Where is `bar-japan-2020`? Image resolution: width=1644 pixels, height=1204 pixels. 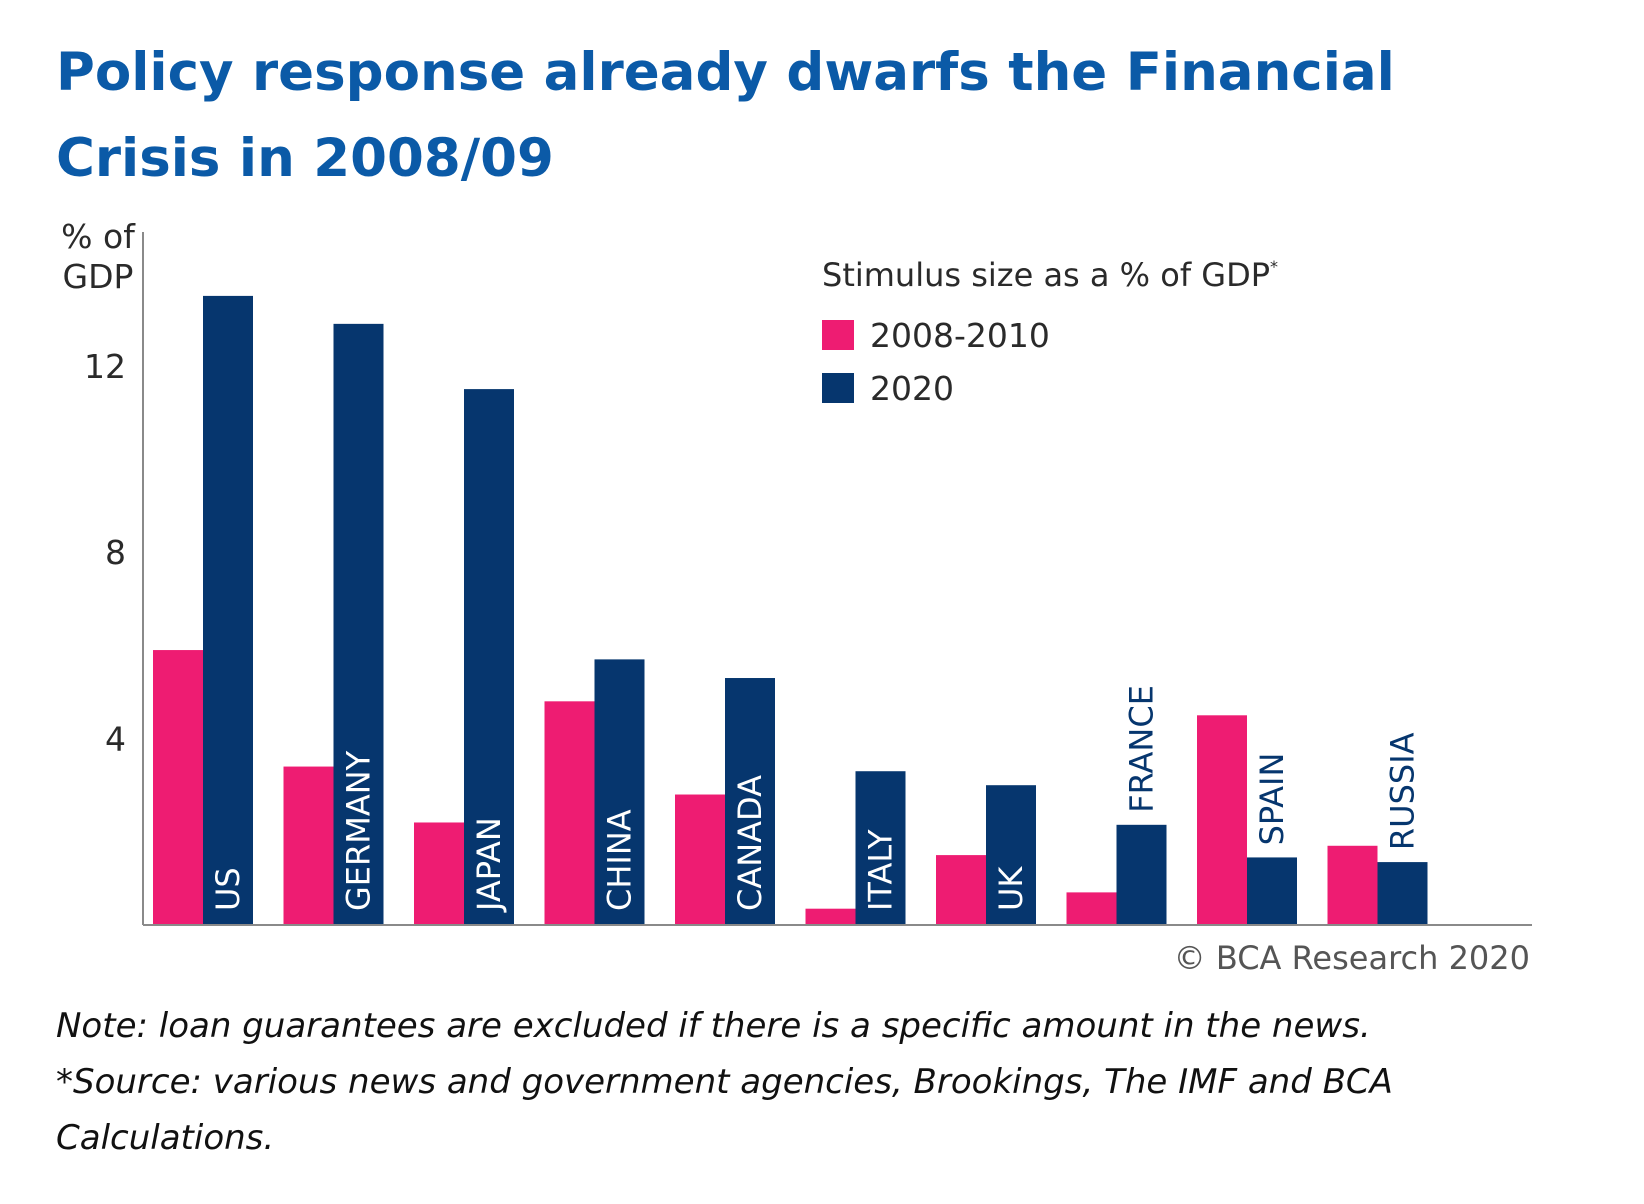 bar-japan-2020 is located at coordinates (489, 657).